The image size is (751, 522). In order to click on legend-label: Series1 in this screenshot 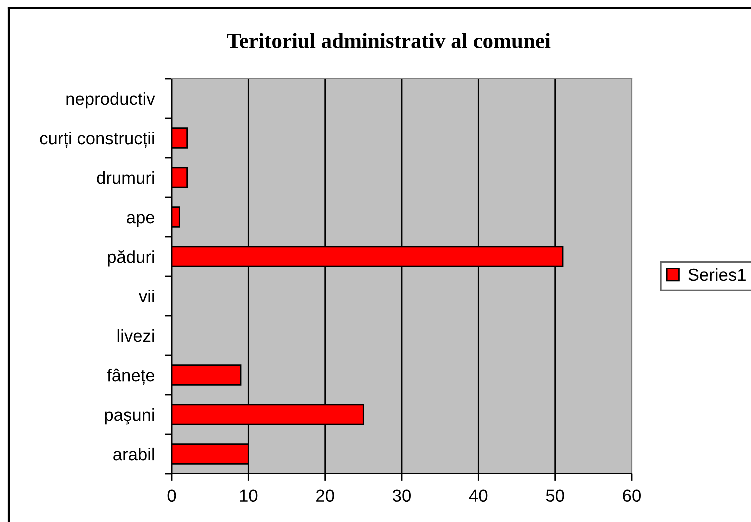, I will do `click(717, 275)`.